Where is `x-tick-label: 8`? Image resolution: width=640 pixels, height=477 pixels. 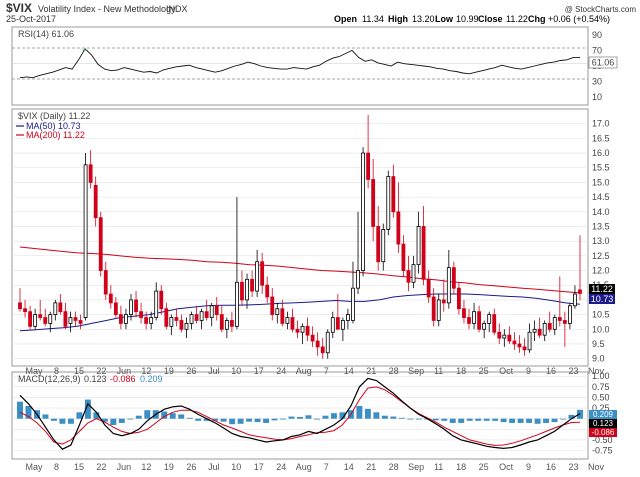 x-tick-label: 8 is located at coordinates (56, 371).